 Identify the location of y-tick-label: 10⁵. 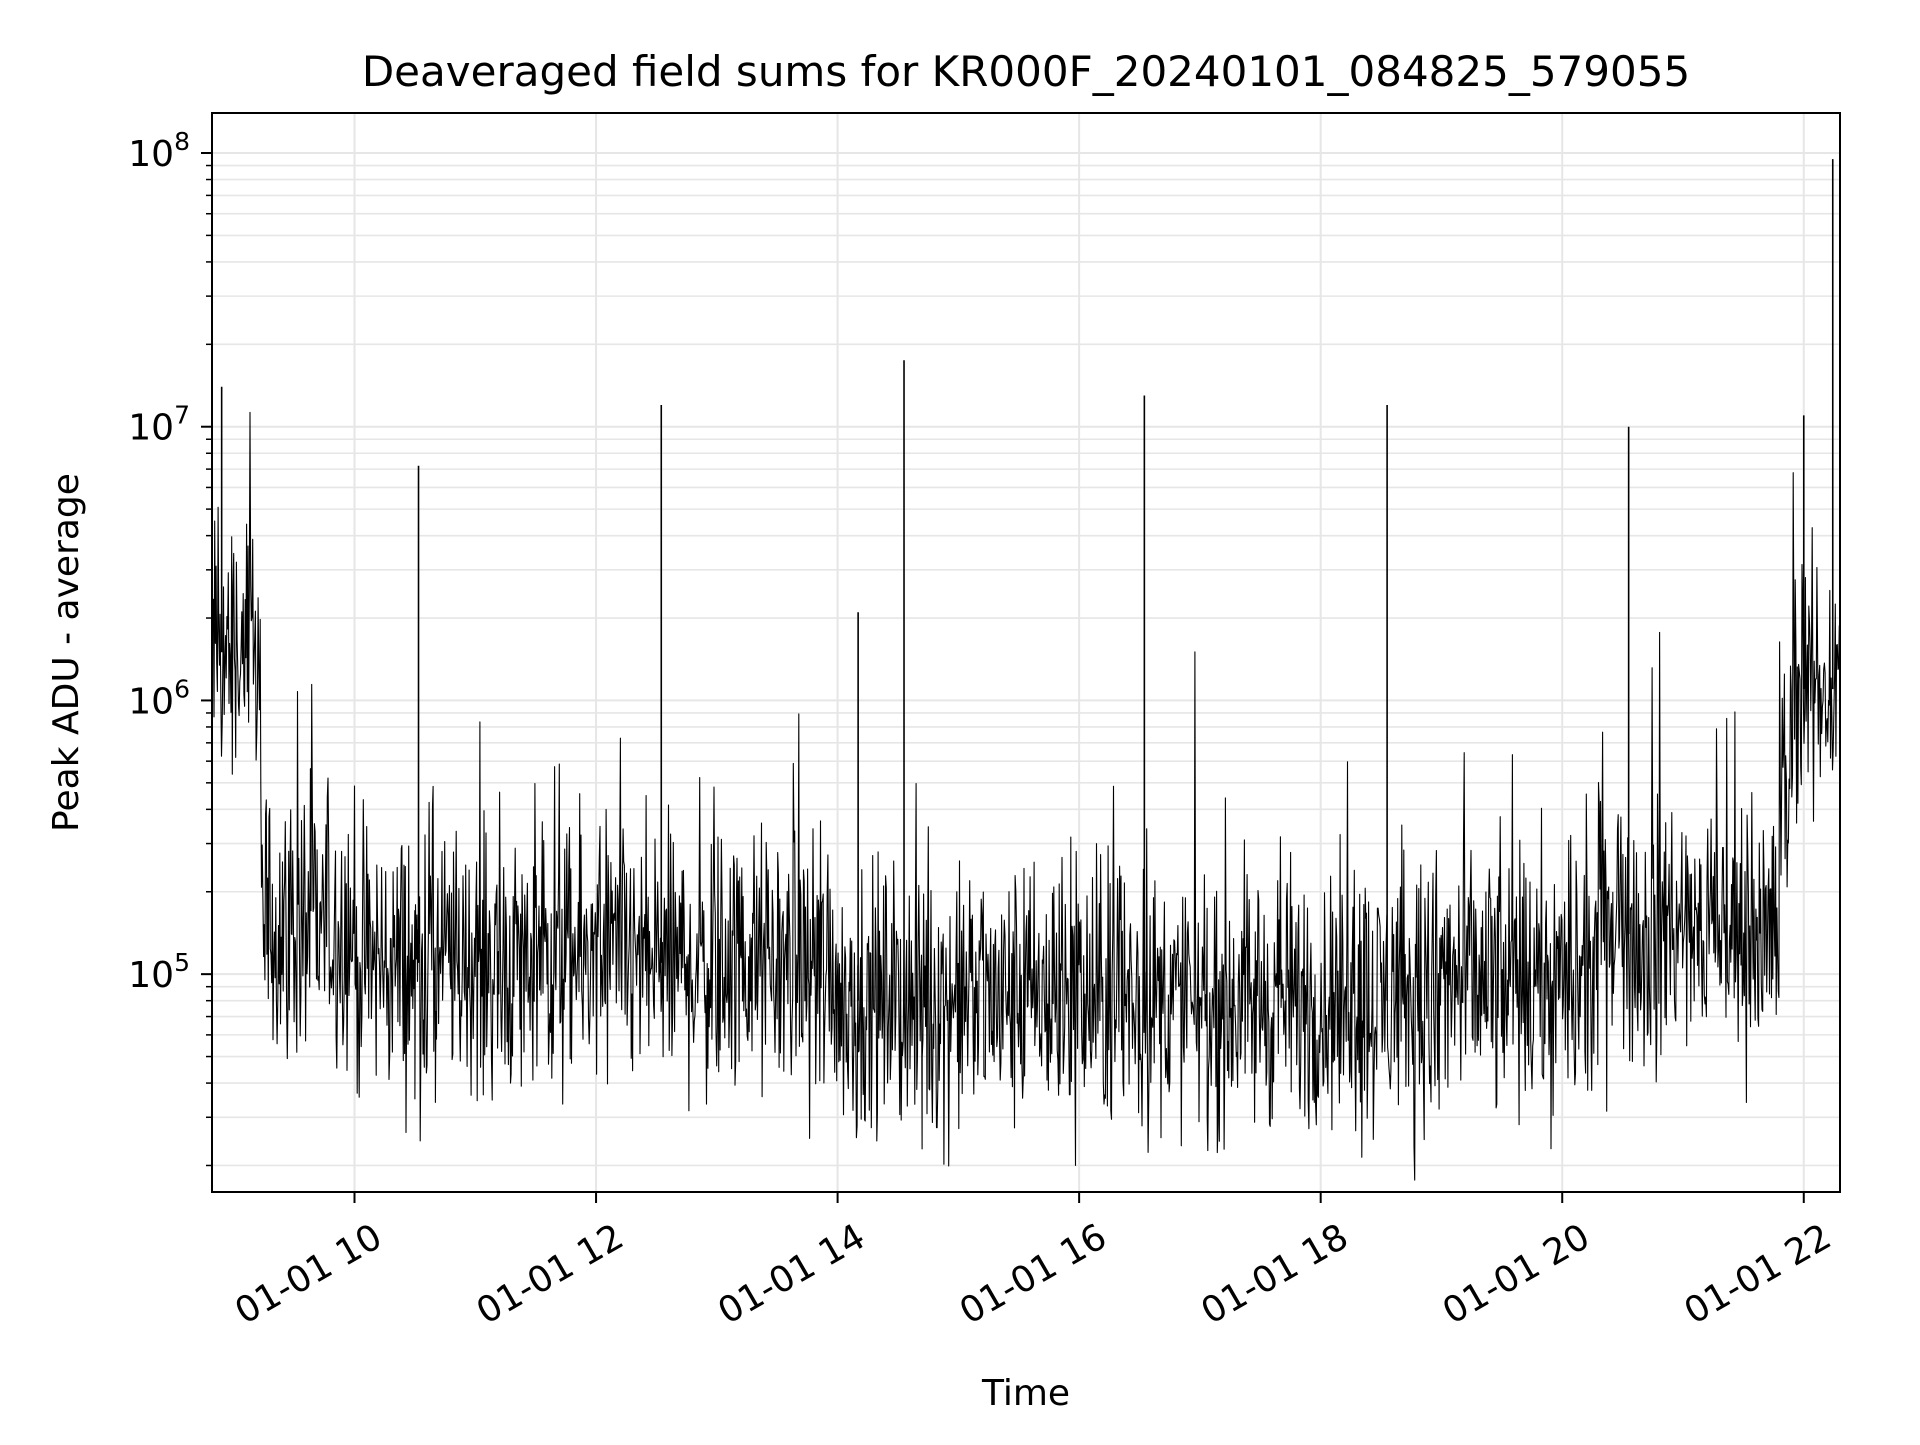
(159, 972).